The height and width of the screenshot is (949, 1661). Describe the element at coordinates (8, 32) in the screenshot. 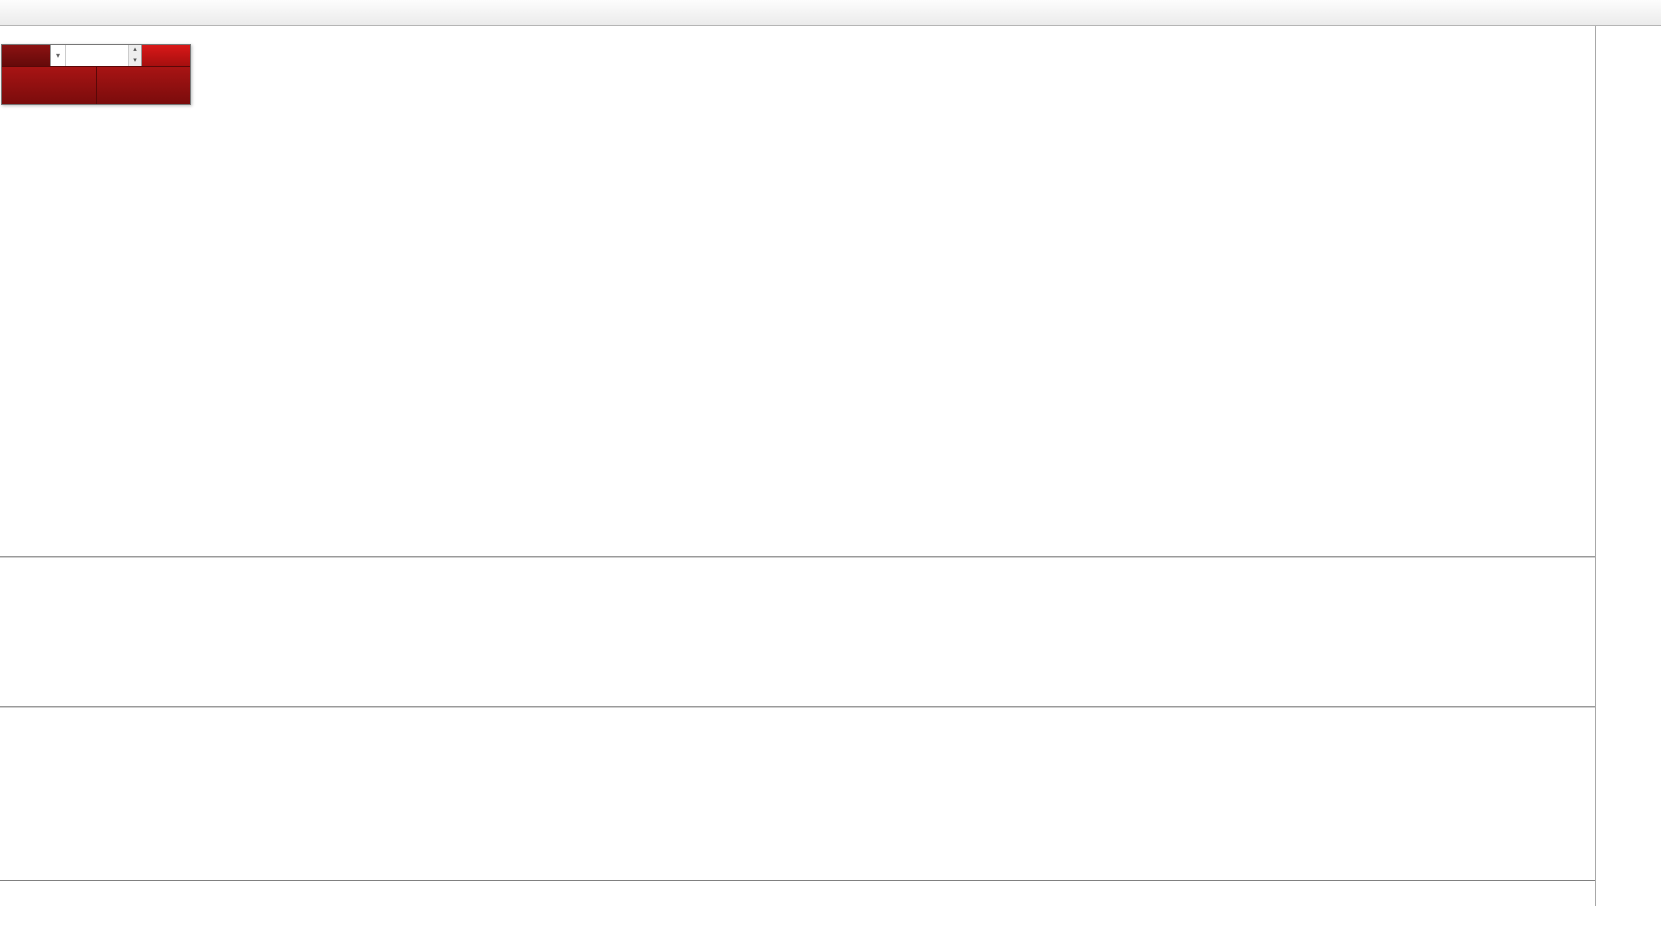

I see `rsi-indicator-label` at that location.